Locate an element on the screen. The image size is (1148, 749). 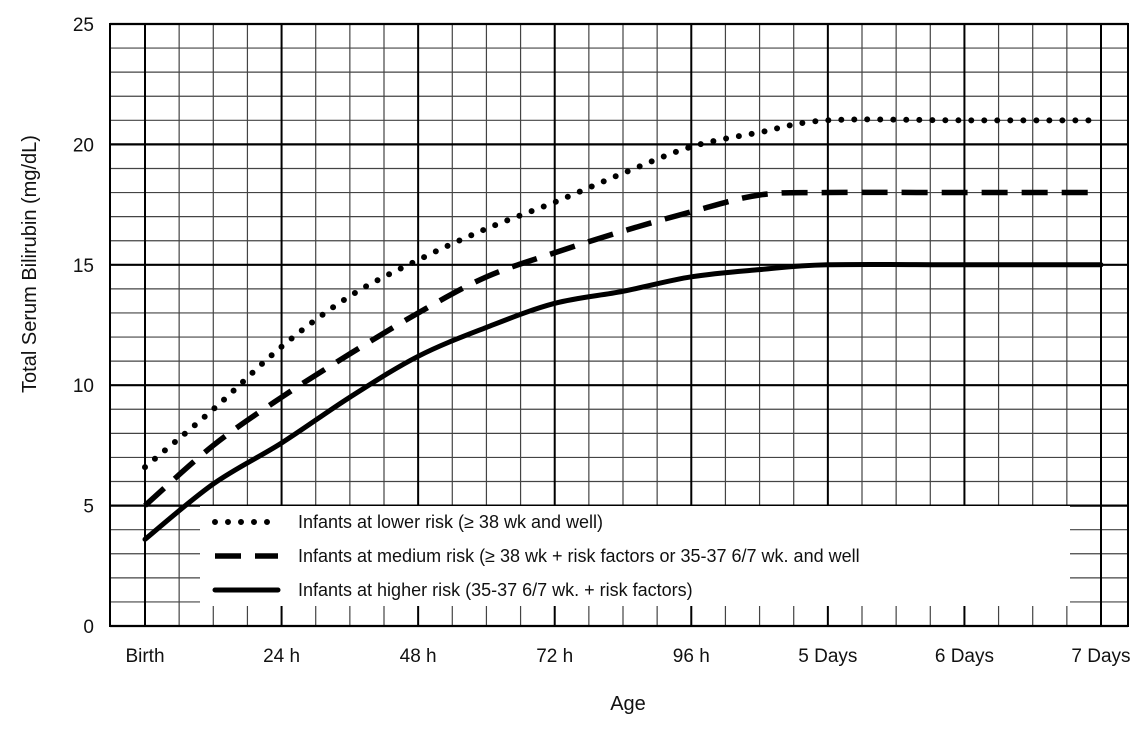
y-tick-label: 15 is located at coordinates (83, 266).